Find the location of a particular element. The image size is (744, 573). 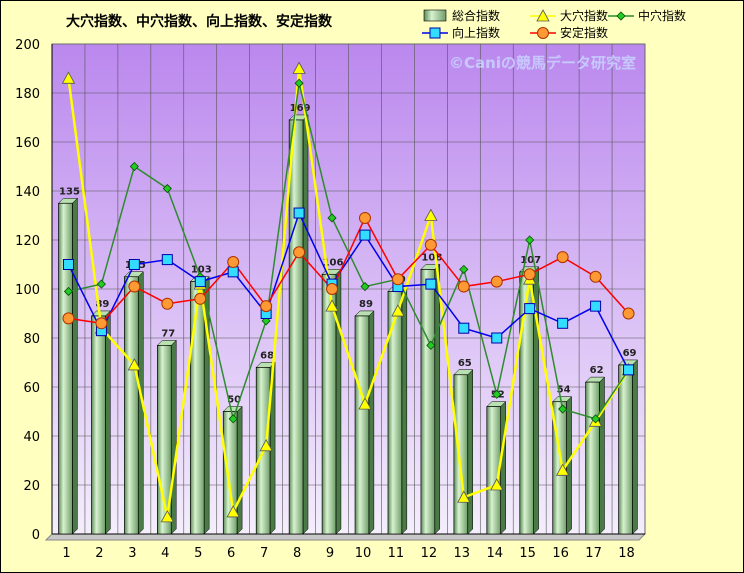

watermark-text: ©Caniの競馬データ研究室 is located at coordinates (542, 63).